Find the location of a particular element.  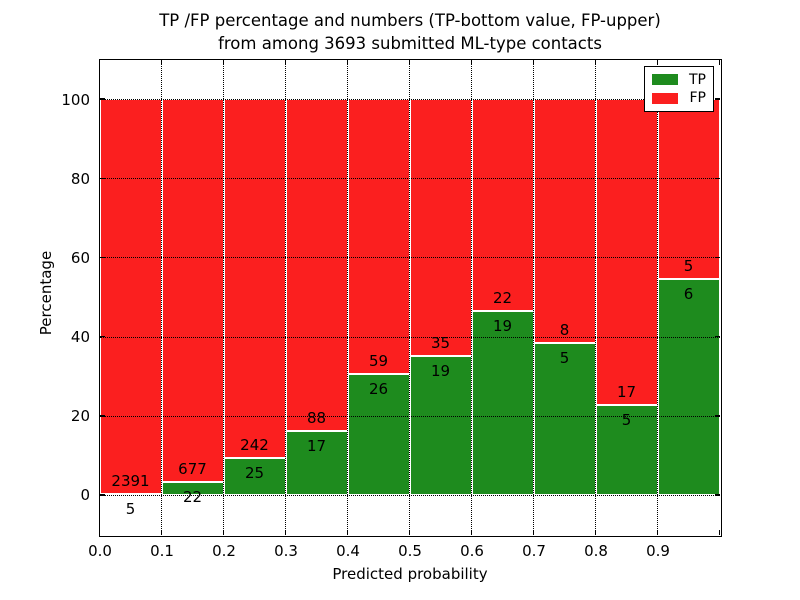

legend: TP FP is located at coordinates (679, 89).